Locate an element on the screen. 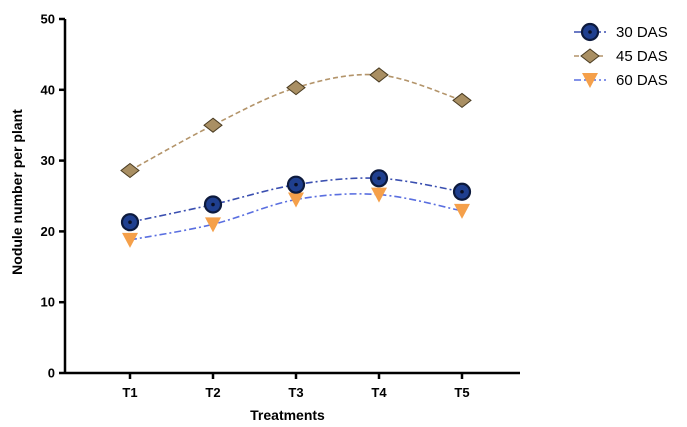 The height and width of the screenshot is (427, 687). x-tick-label: T3 is located at coordinates (295, 392).